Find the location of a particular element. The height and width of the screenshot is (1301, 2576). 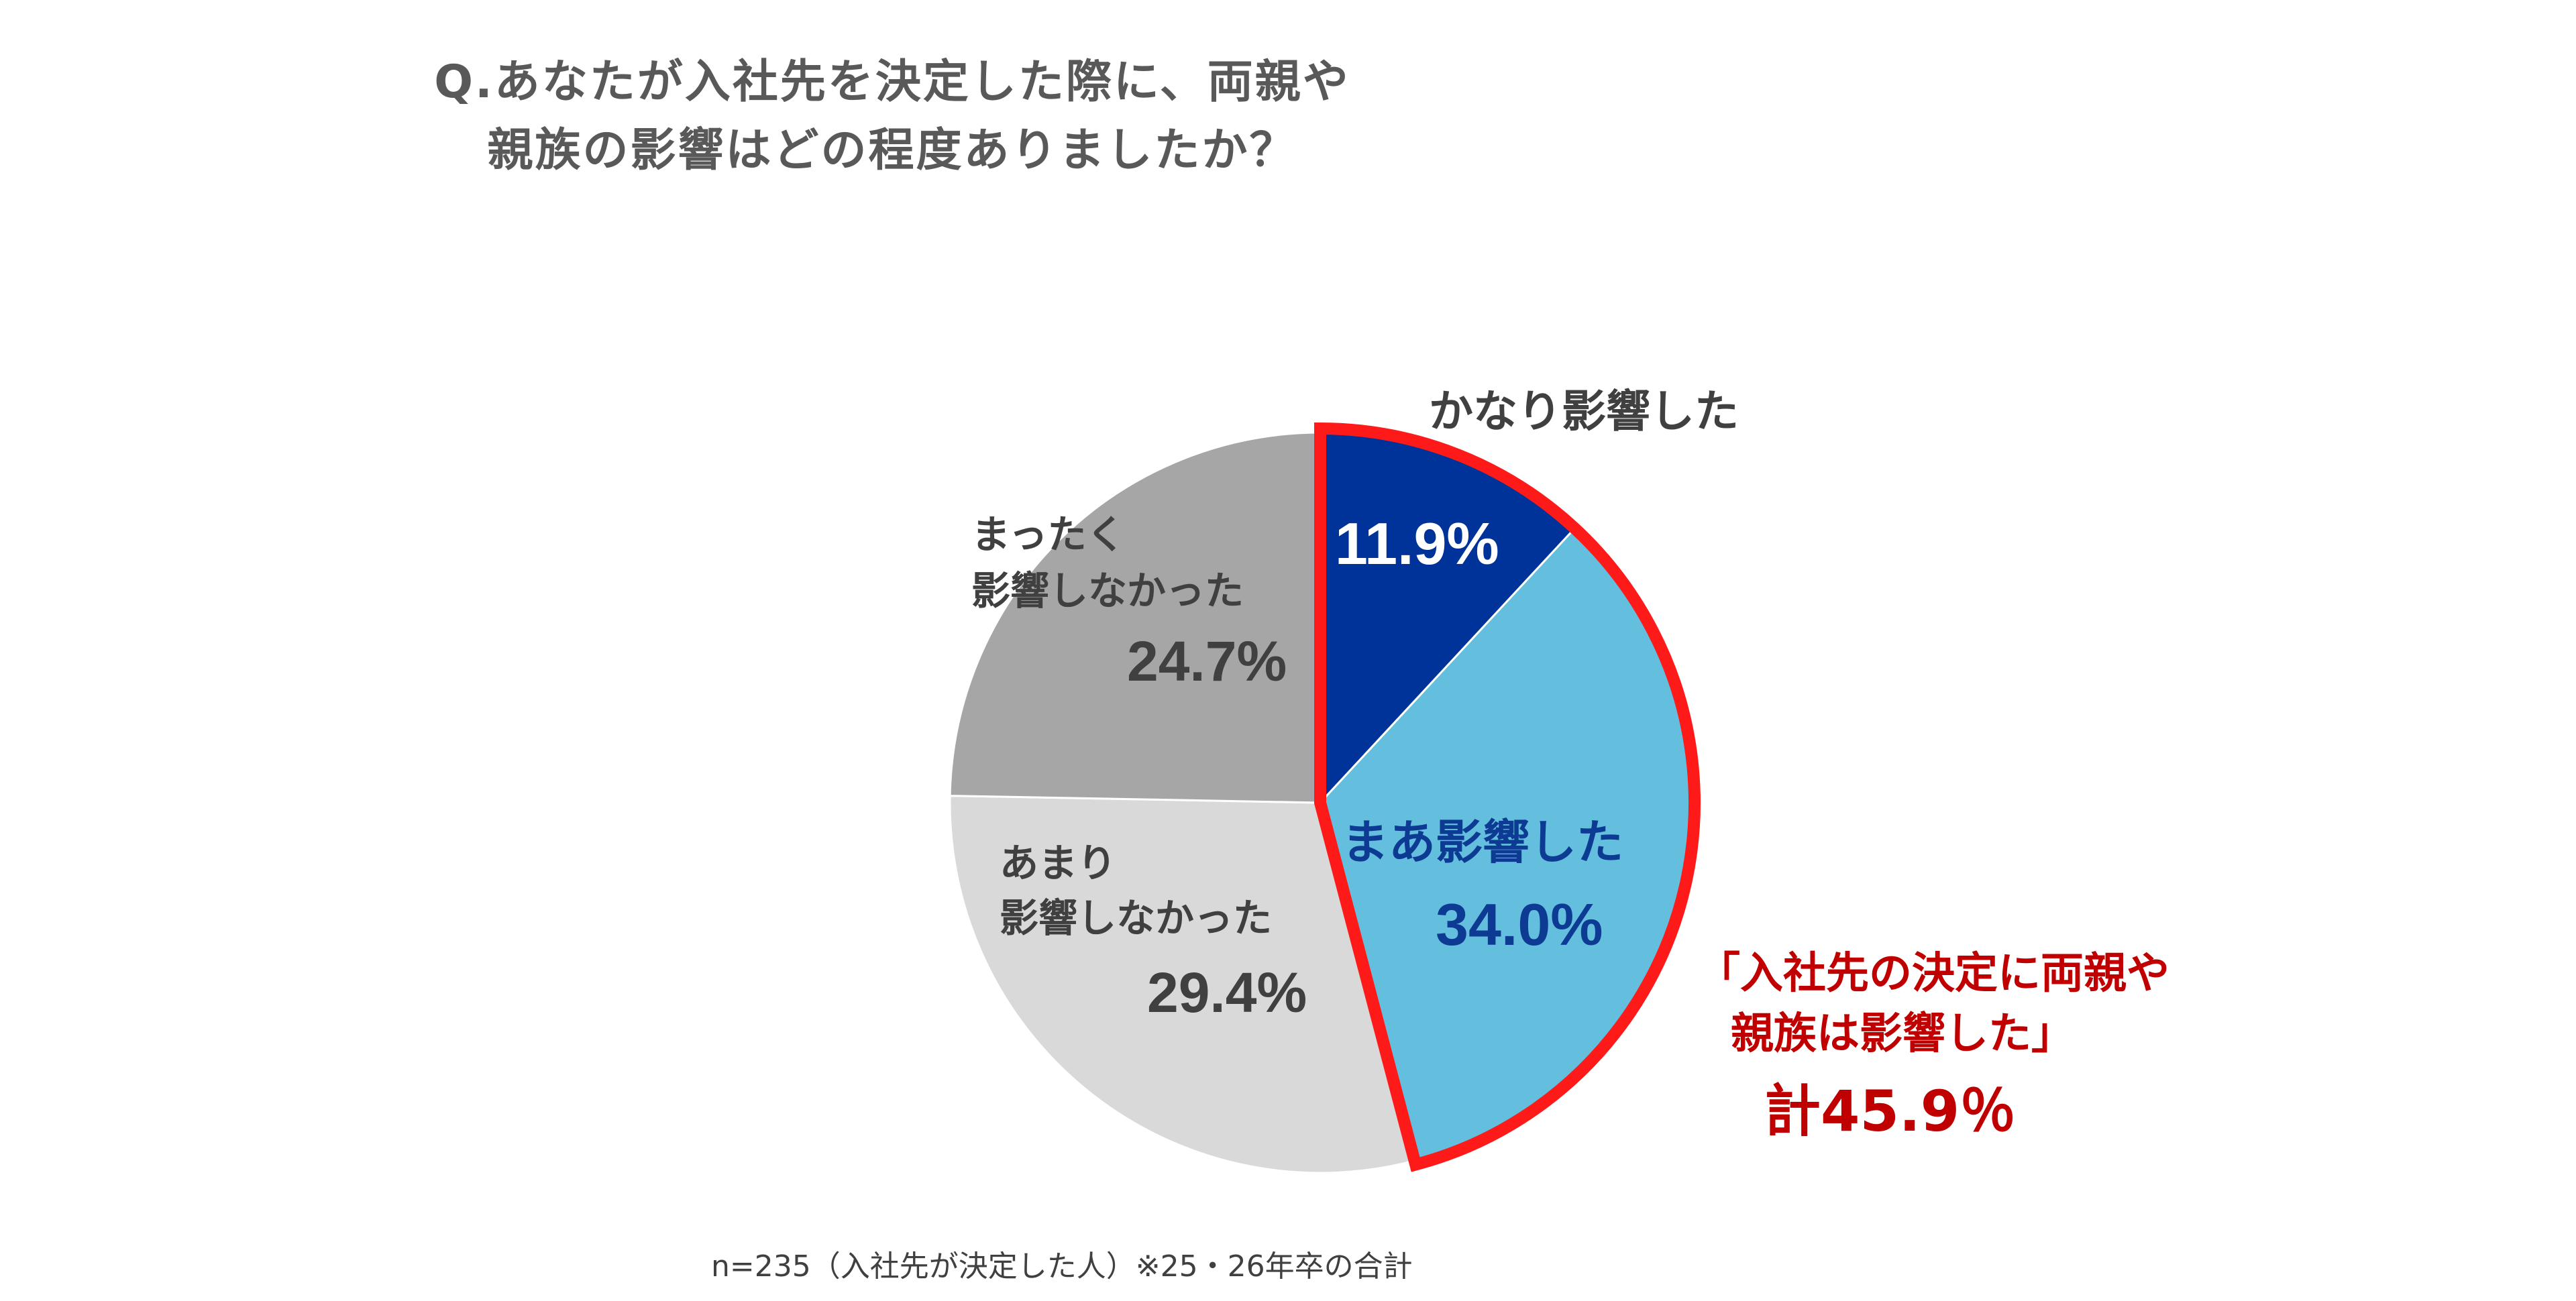

slice-value-mattaku: 24.7% is located at coordinates (1207, 661).